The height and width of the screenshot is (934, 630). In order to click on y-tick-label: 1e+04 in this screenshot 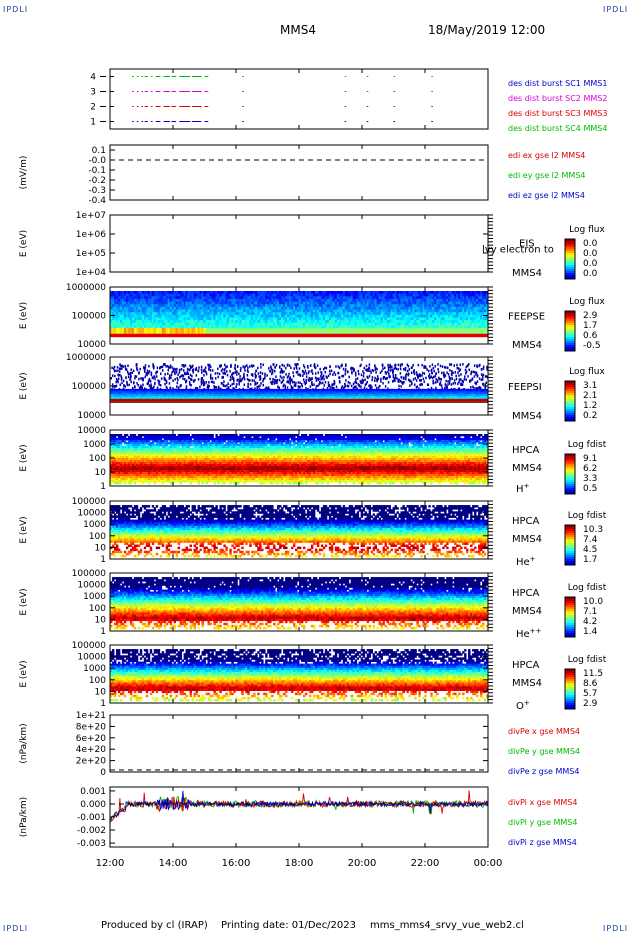, I will do `click(91, 273)`.